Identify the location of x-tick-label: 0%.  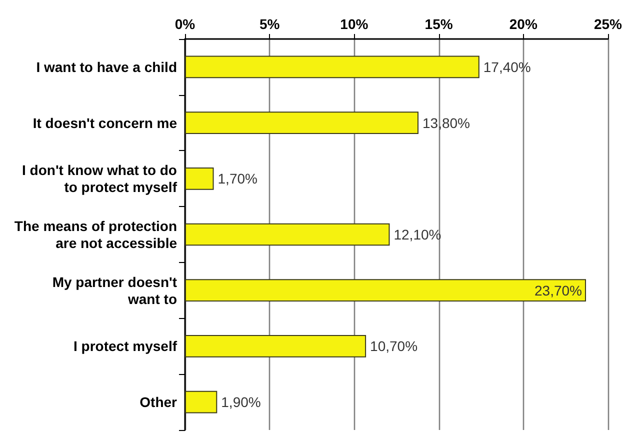
(185, 24).